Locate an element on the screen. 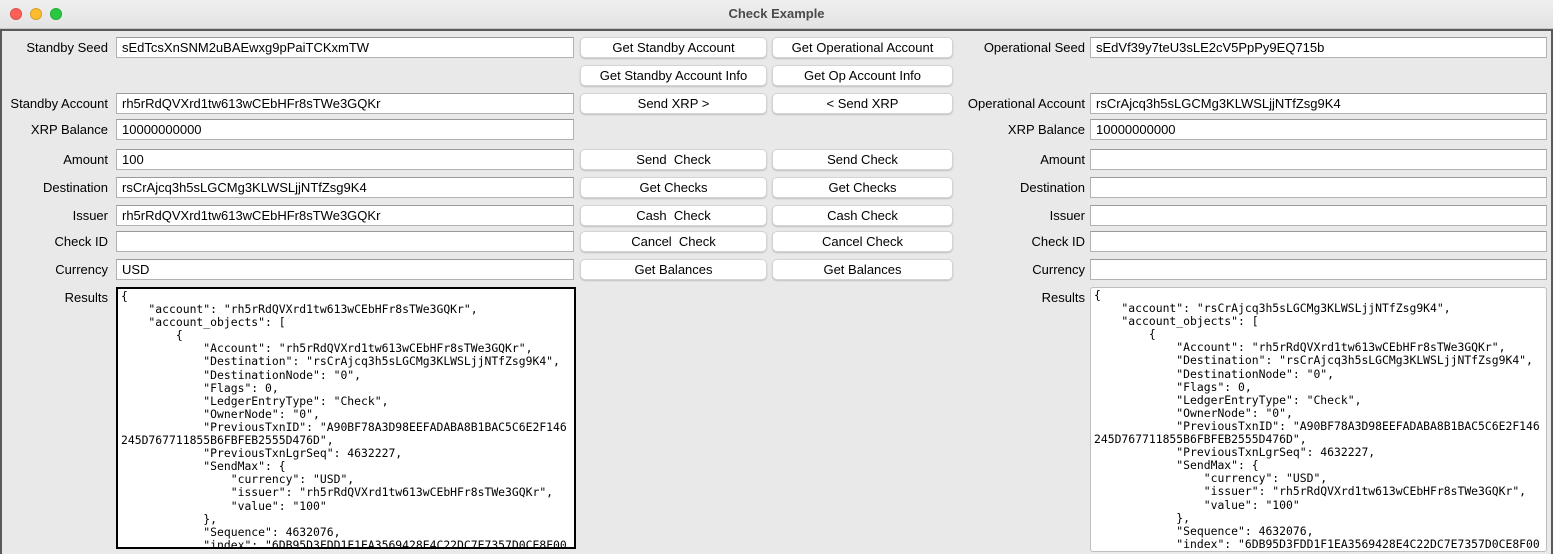  operational-check-id-input is located at coordinates (1318, 241).